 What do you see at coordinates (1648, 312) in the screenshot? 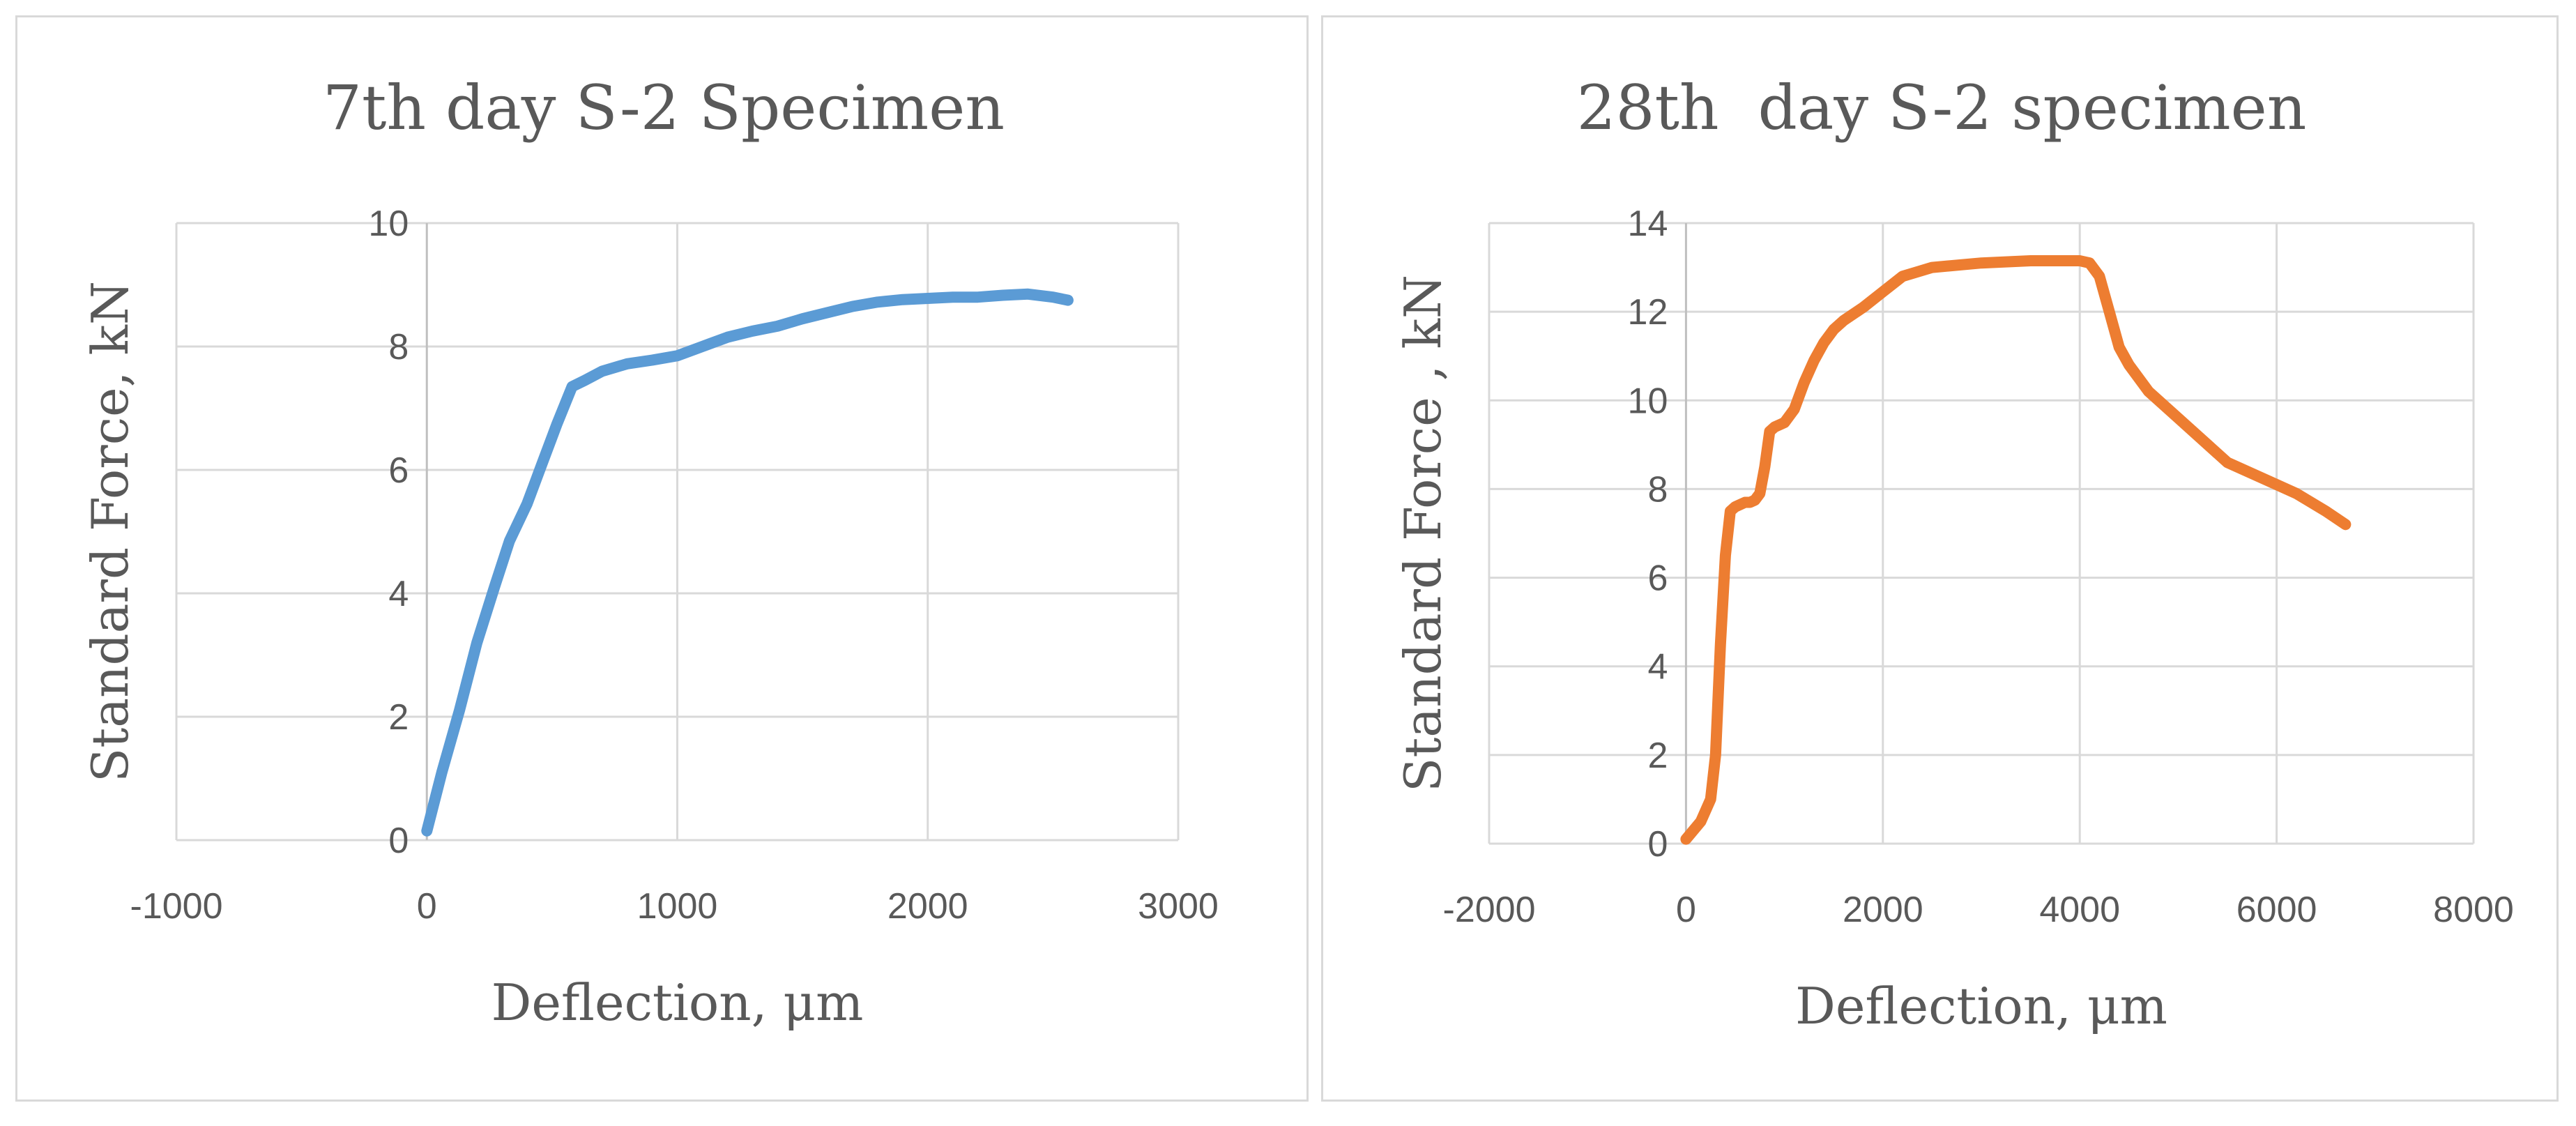
I see `y-tick-label: 12` at bounding box center [1648, 312].